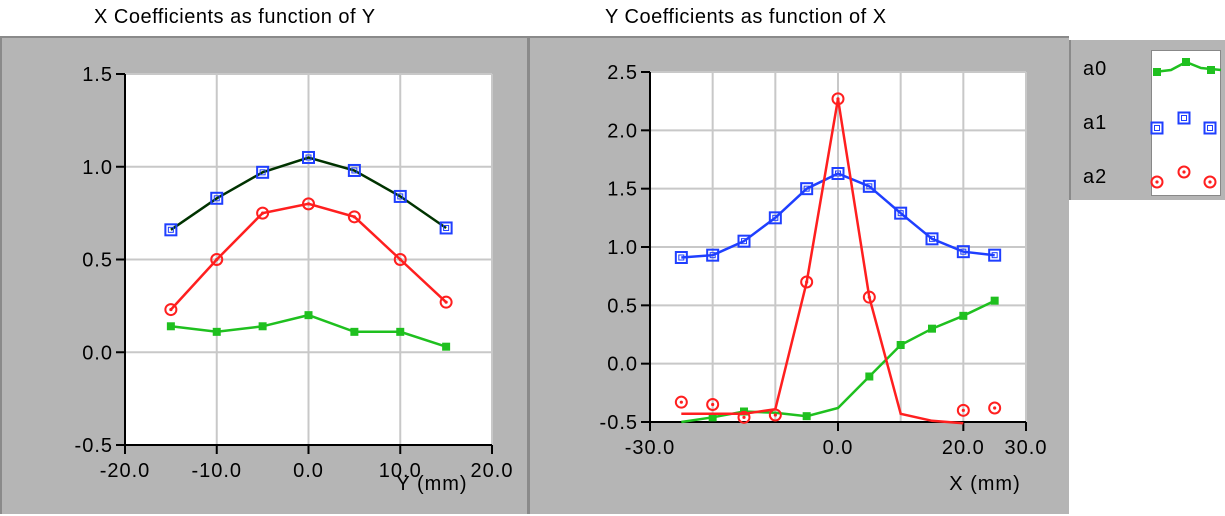  I want to click on x-tick-label: -30.0, so click(650, 448).